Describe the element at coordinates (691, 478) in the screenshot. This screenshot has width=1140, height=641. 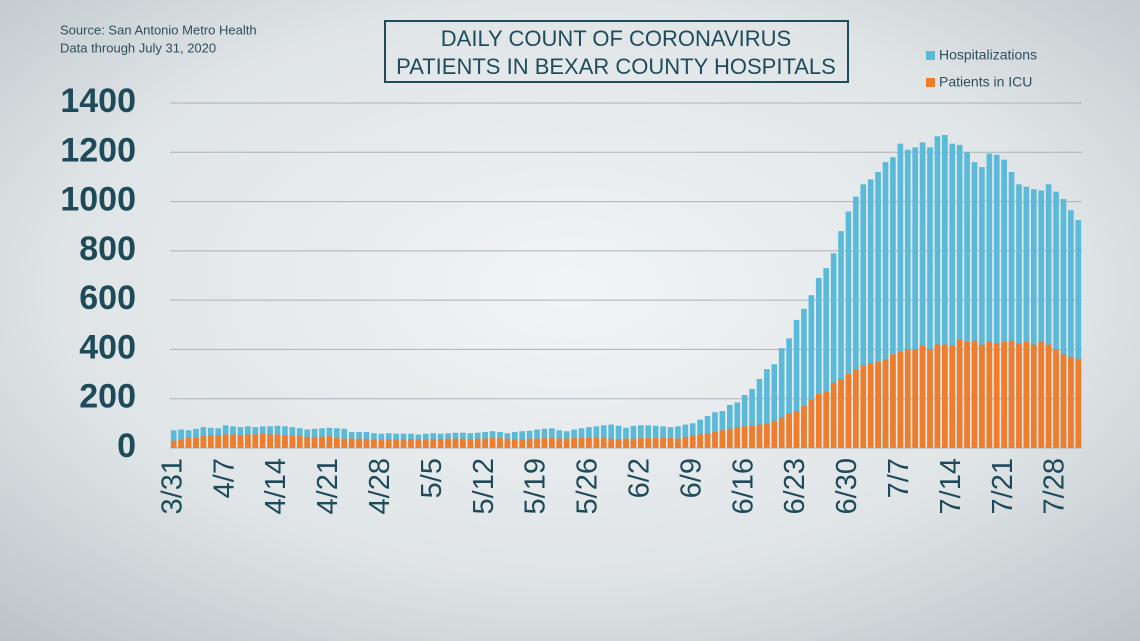
I see `x-tick-label: 6/9` at that location.